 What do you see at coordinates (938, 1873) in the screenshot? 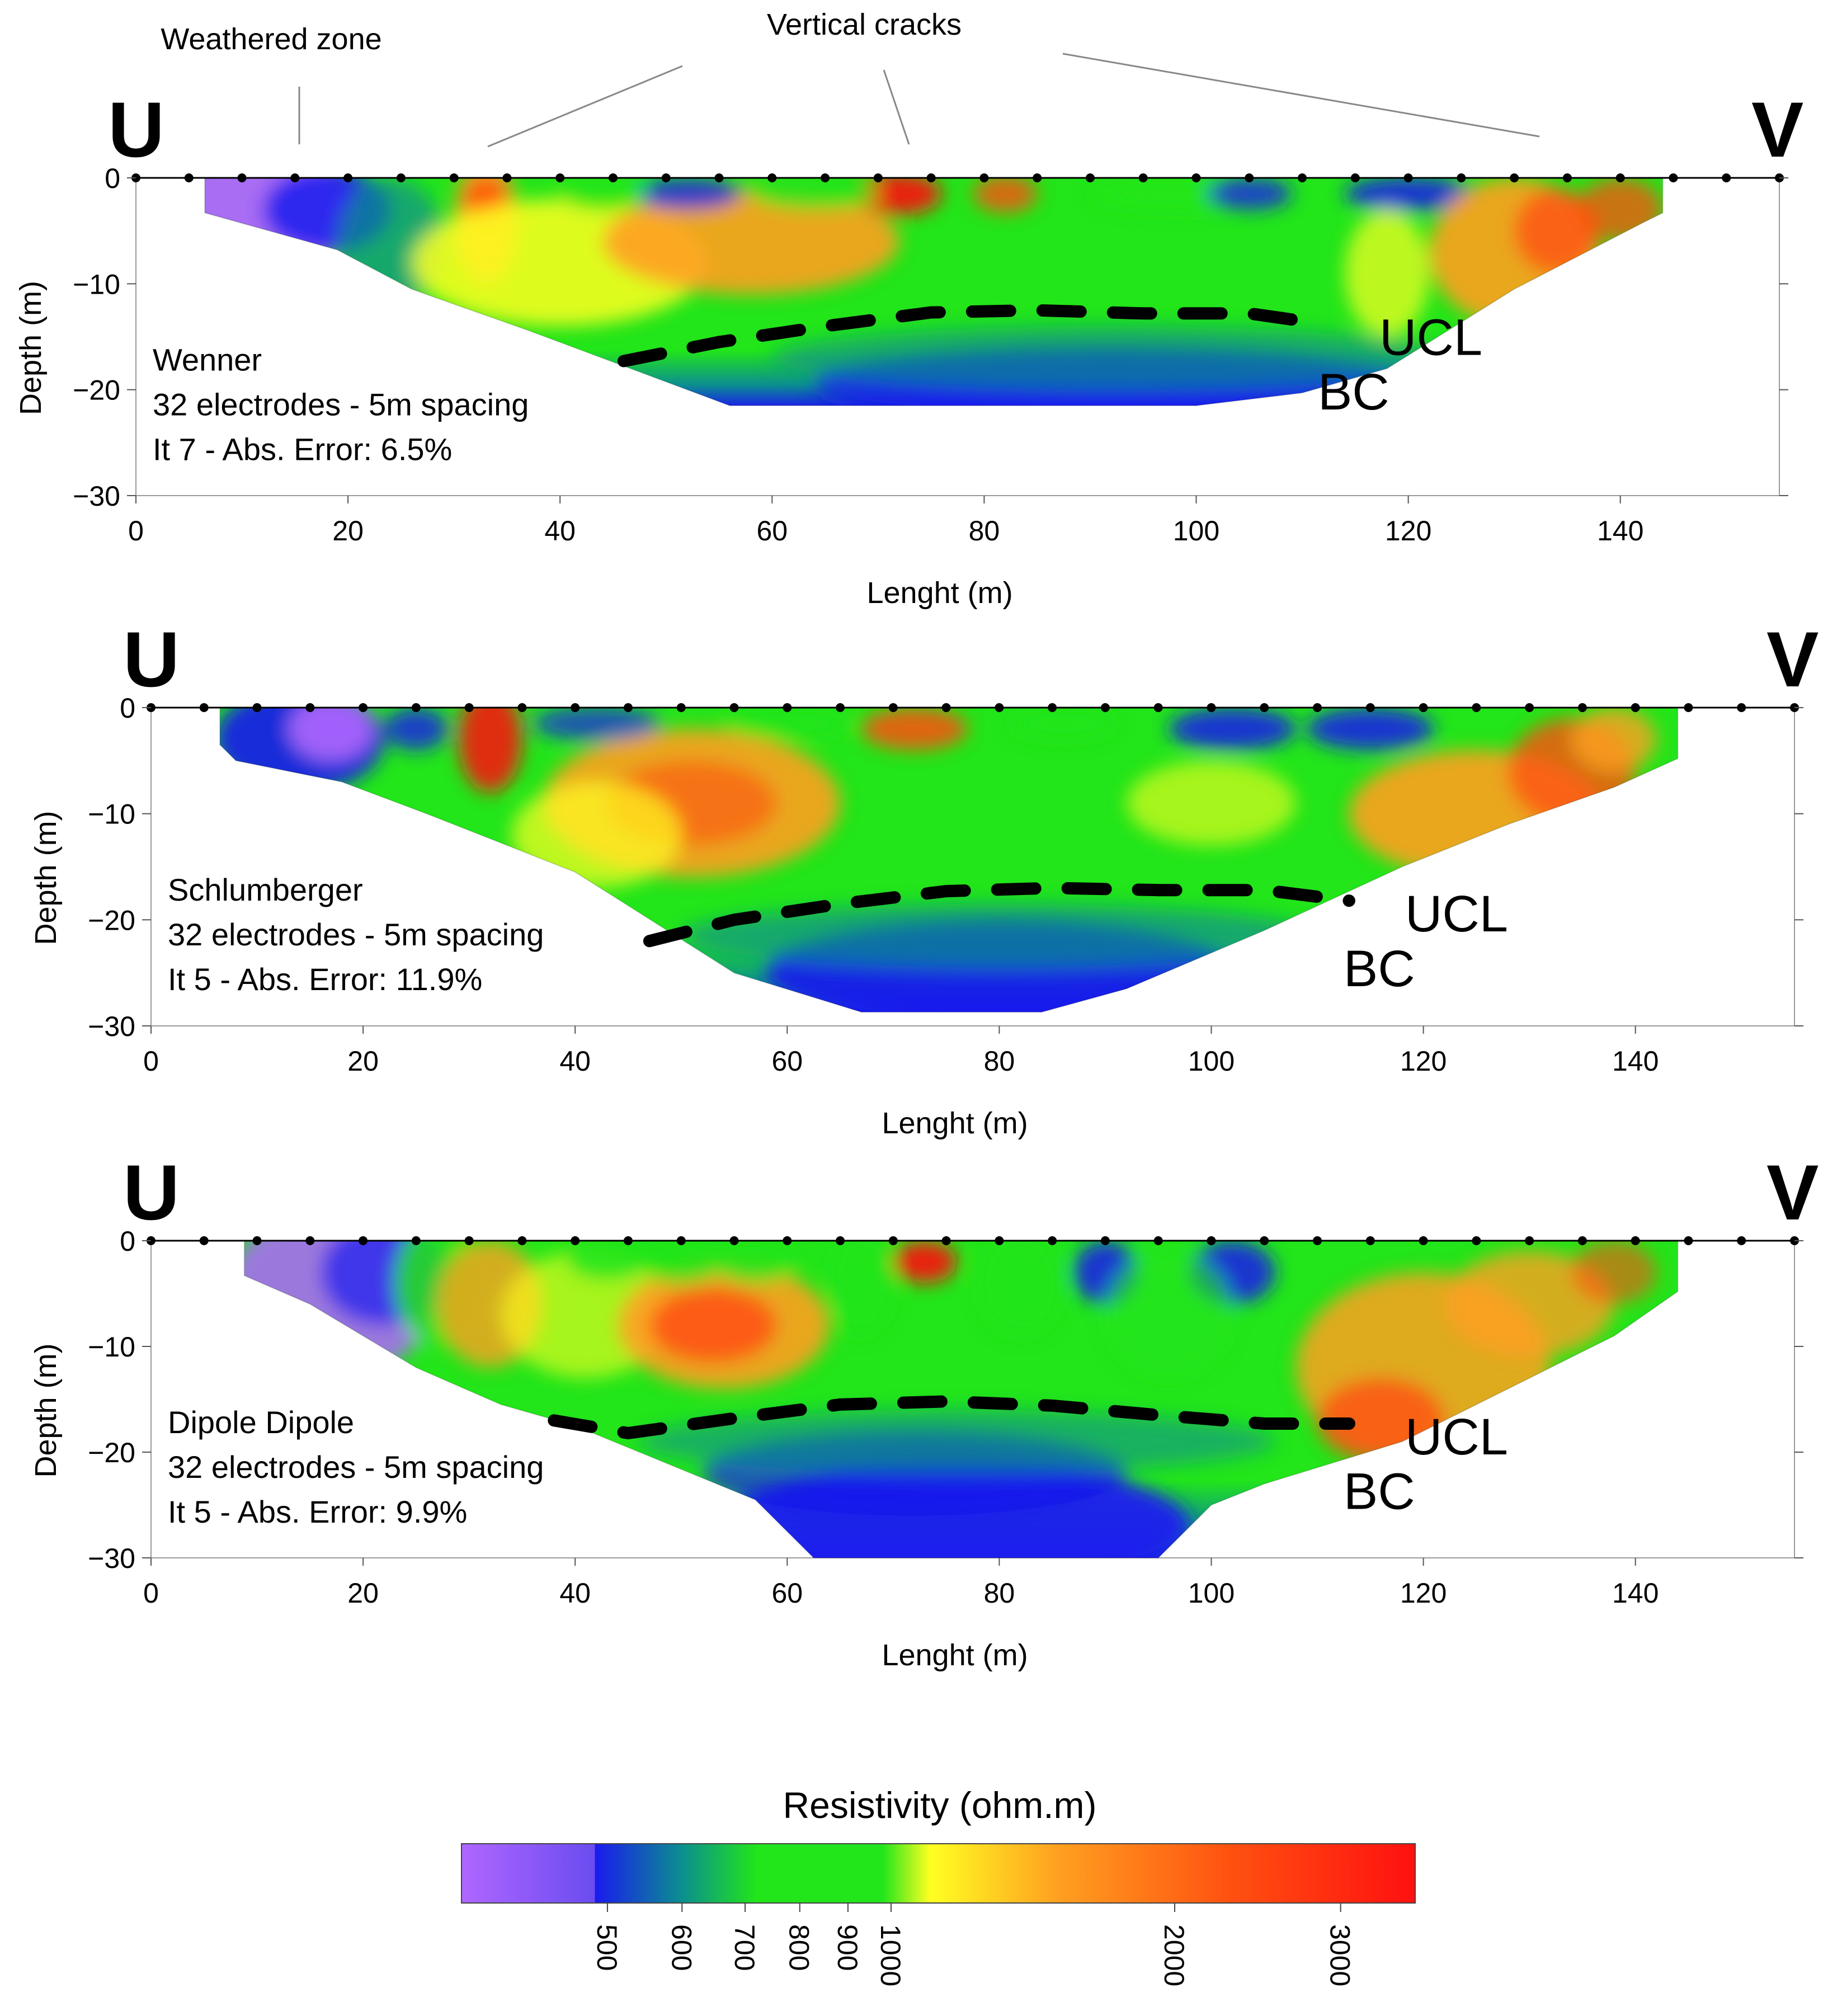
I see `colorbar-gradient` at bounding box center [938, 1873].